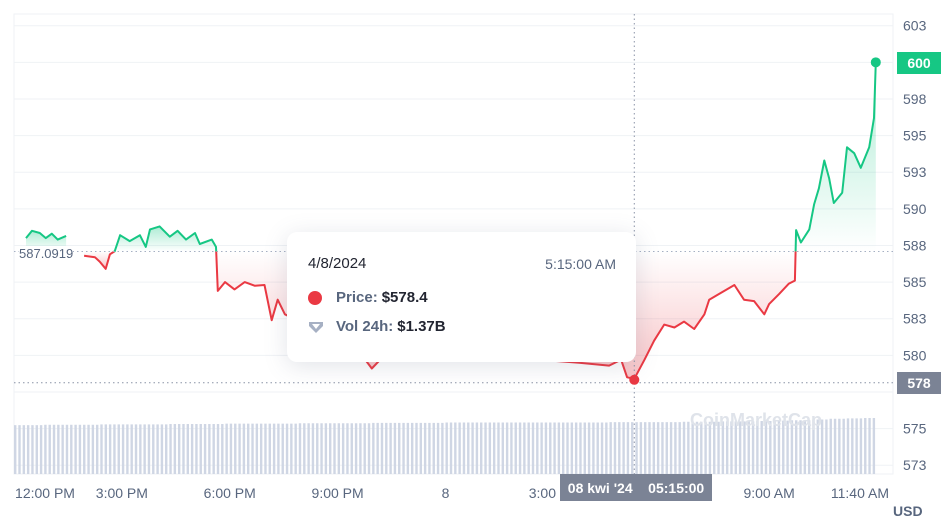 This screenshot has width=947, height=528. Describe the element at coordinates (316, 327) in the screenshot. I see `volume-icon` at that location.